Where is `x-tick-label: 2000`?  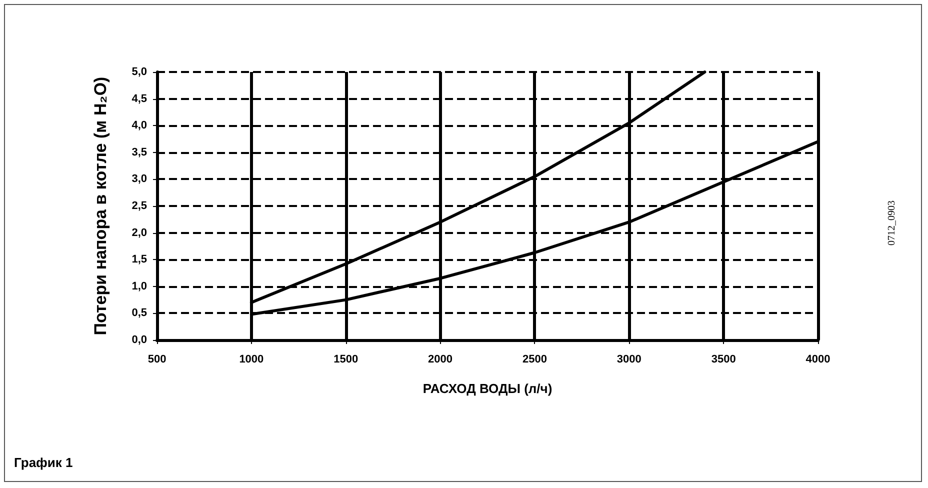 x-tick-label: 2000 is located at coordinates (440, 360).